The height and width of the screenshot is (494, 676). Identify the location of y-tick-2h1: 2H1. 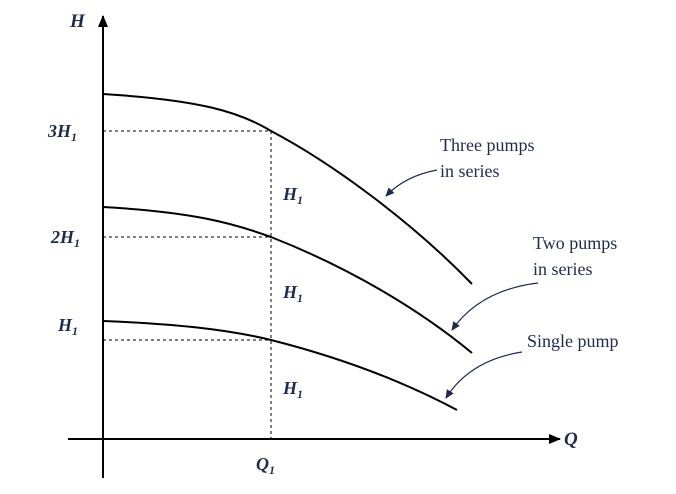
(65, 238).